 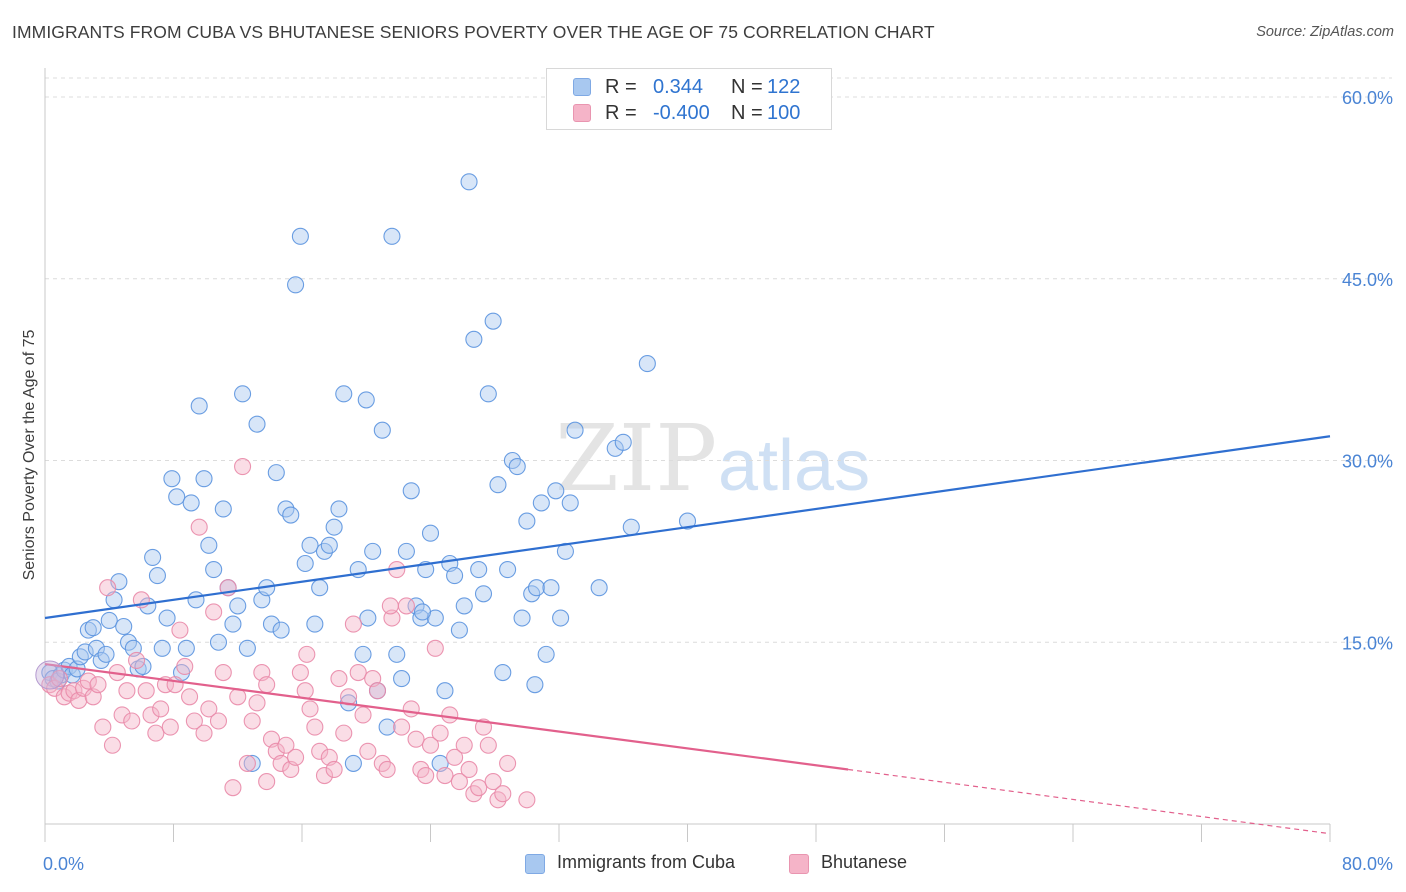 I want to click on legend-r-value: 0.344, so click(x=678, y=87).